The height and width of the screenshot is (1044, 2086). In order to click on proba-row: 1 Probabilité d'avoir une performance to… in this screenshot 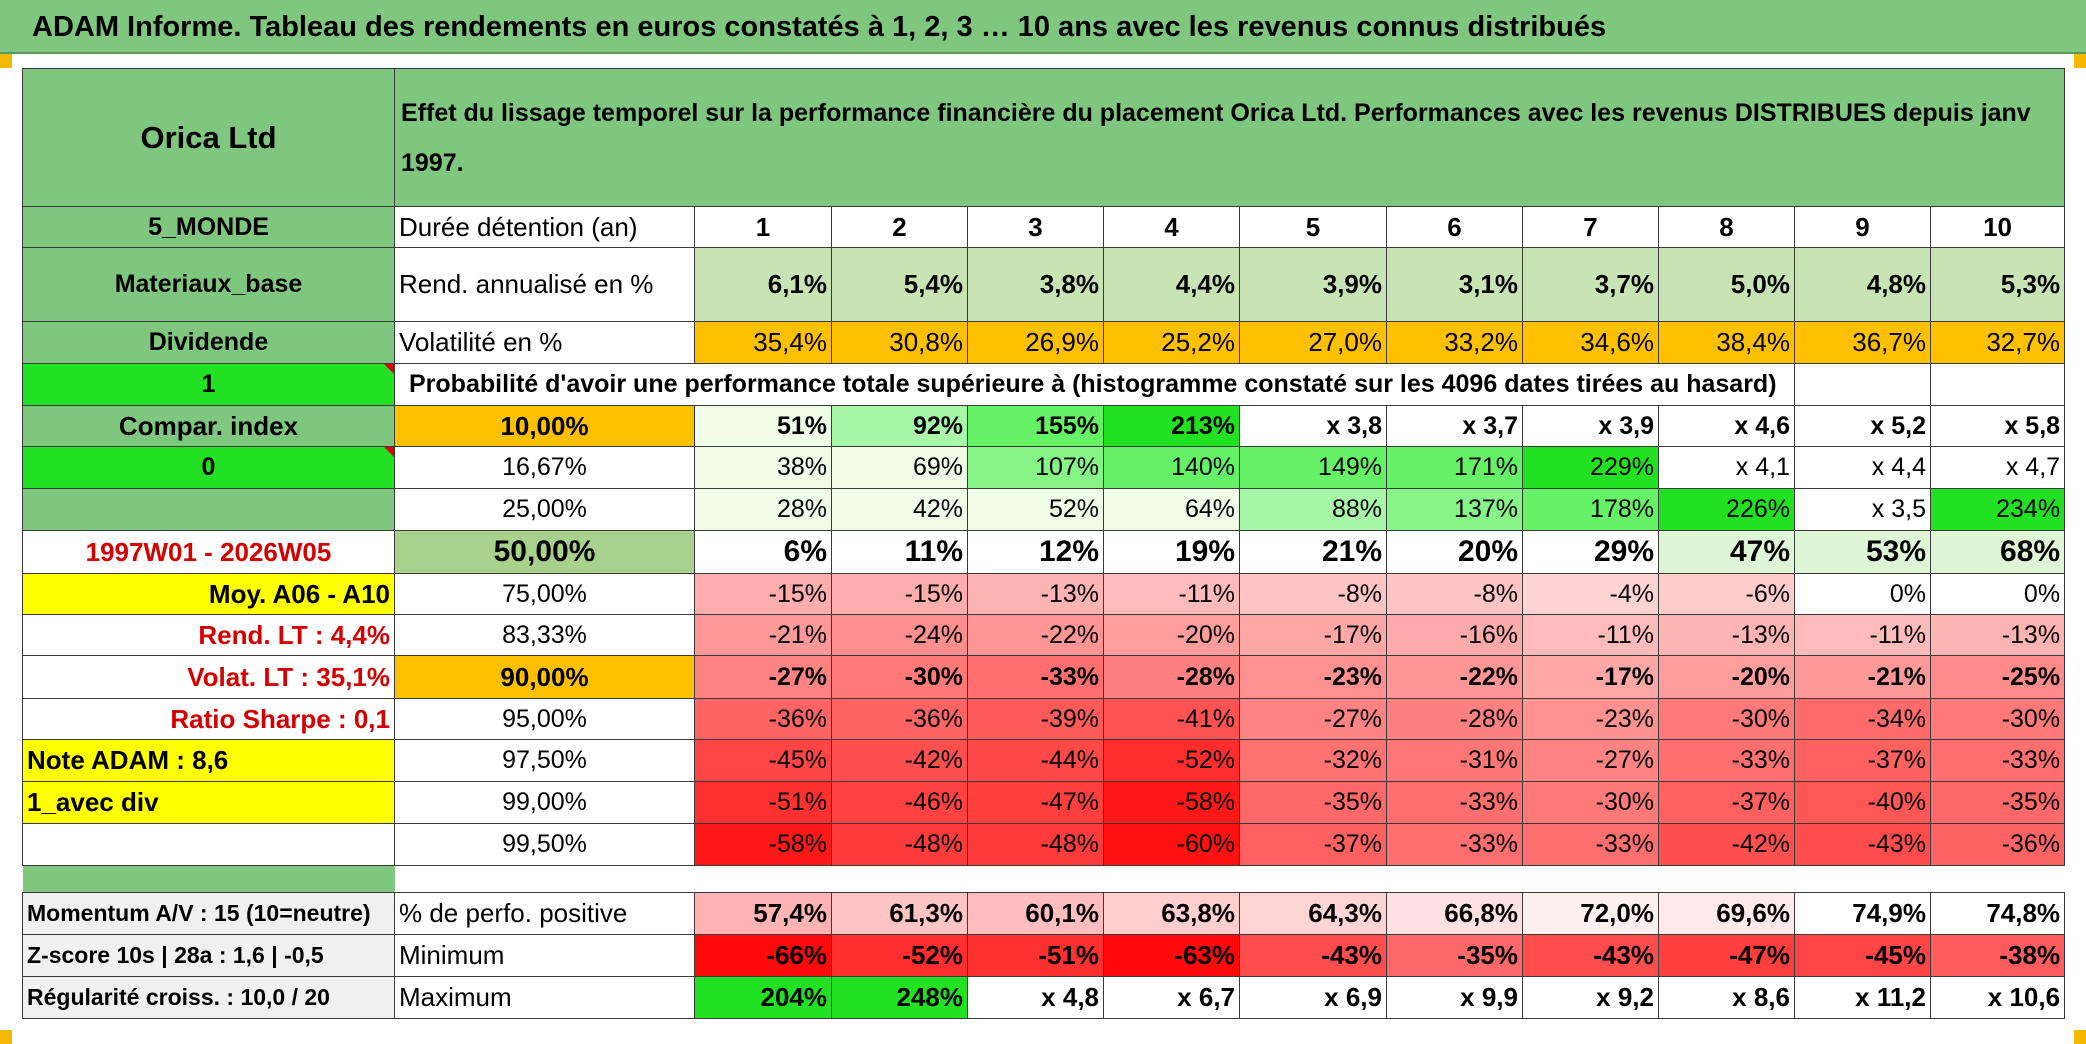, I will do `click(1044, 384)`.